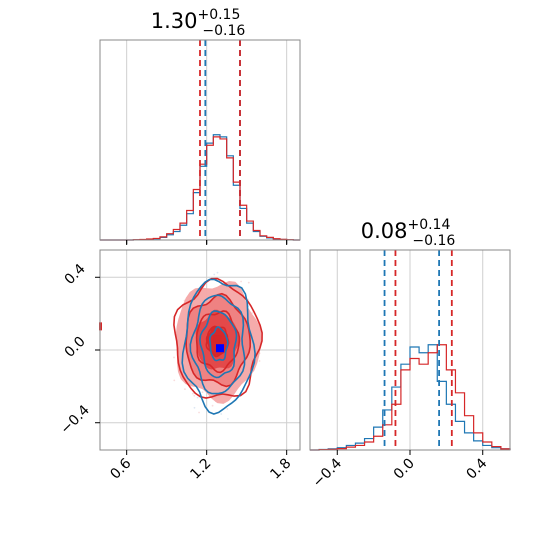 Image resolution: width=550 pixels, height=550 pixels. What do you see at coordinates (120, 468) in the screenshot?
I see `x-tick-label: 0.6` at bounding box center [120, 468].